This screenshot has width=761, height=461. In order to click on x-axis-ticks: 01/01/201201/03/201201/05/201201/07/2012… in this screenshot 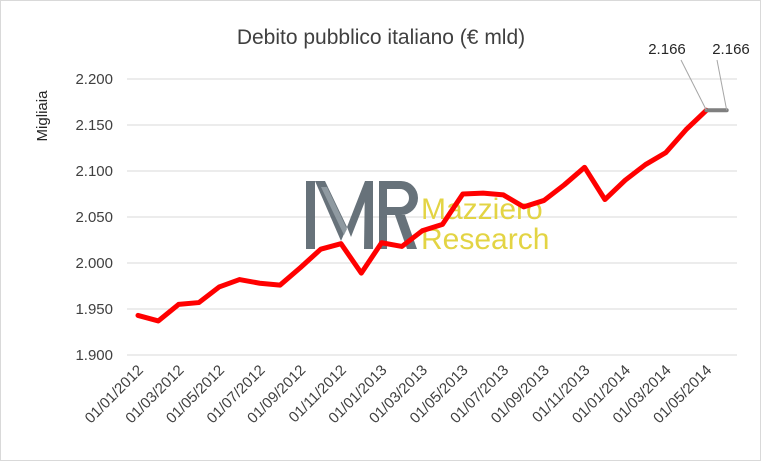, I will do `click(399, 394)`.